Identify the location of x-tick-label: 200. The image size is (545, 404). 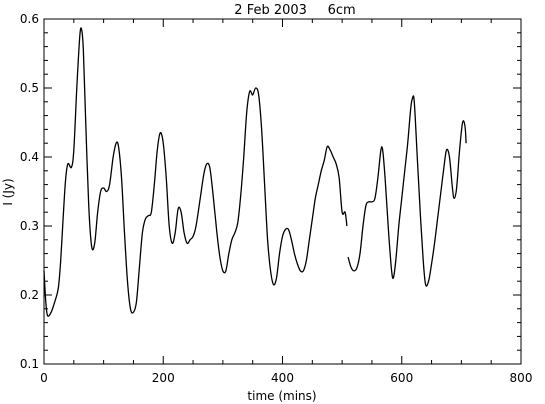
(163, 378).